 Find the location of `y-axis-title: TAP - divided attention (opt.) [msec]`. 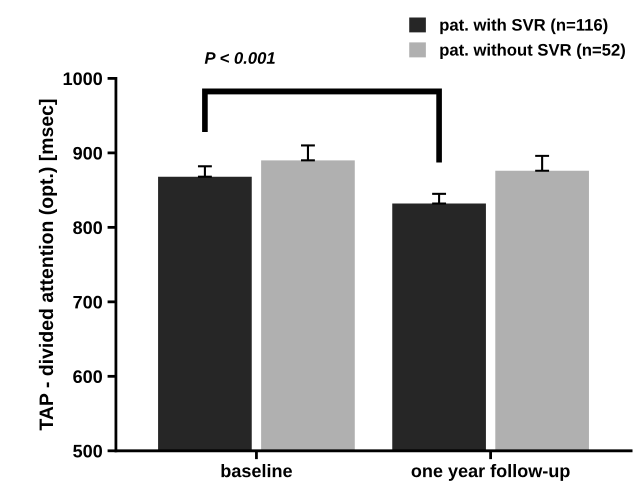

y-axis-title: TAP - divided attention (opt.) [msec] is located at coordinates (48, 265).